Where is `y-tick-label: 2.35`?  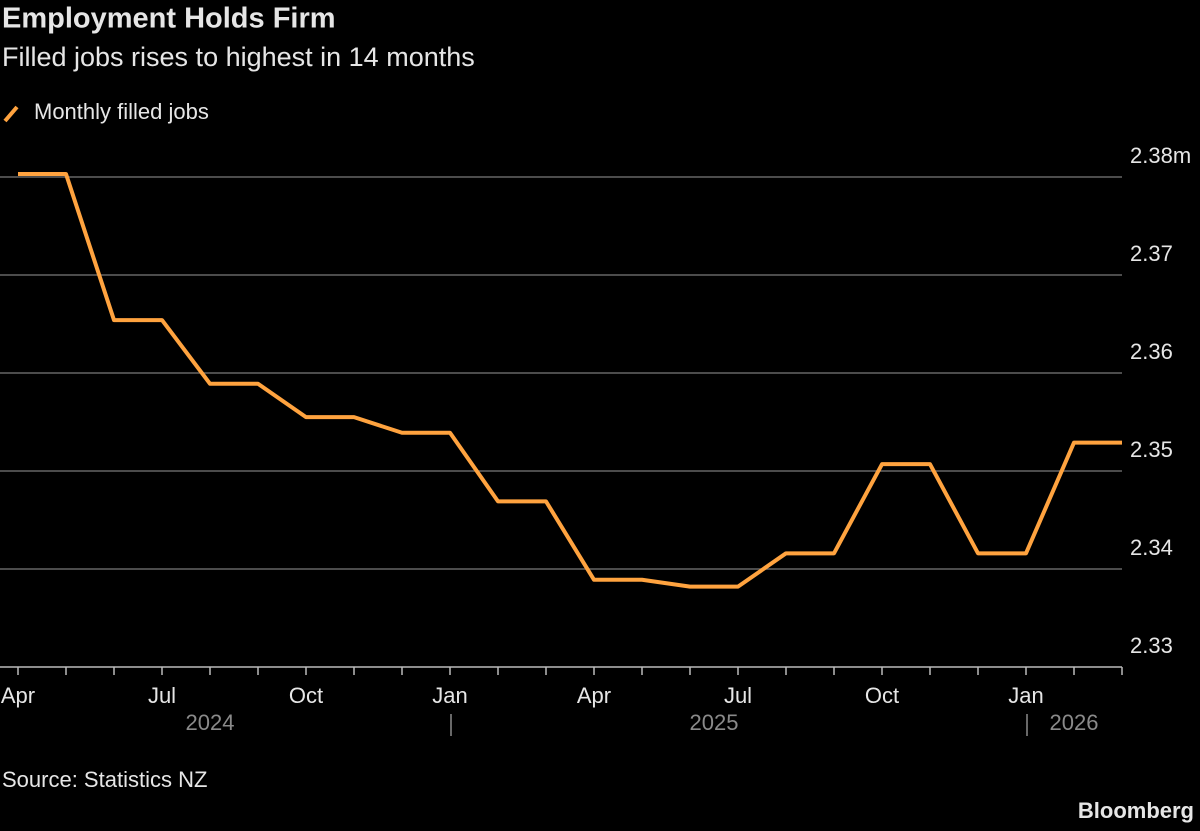
y-tick-label: 2.35 is located at coordinates (1151, 449).